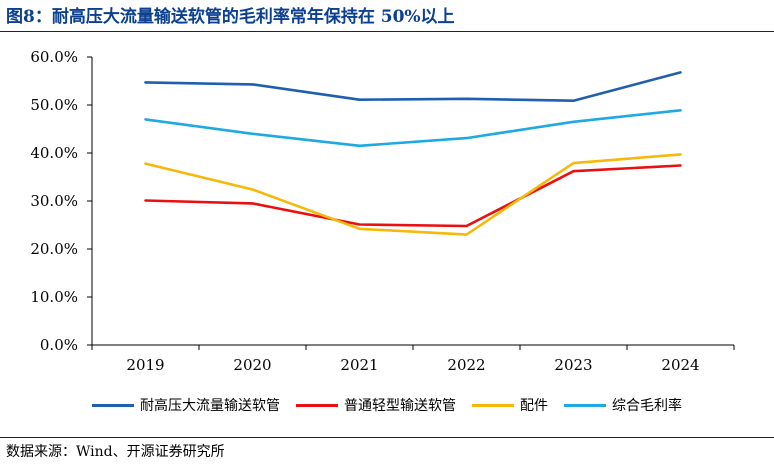  Describe the element at coordinates (252, 365) in the screenshot. I see `x-tick-label: 2020` at that location.